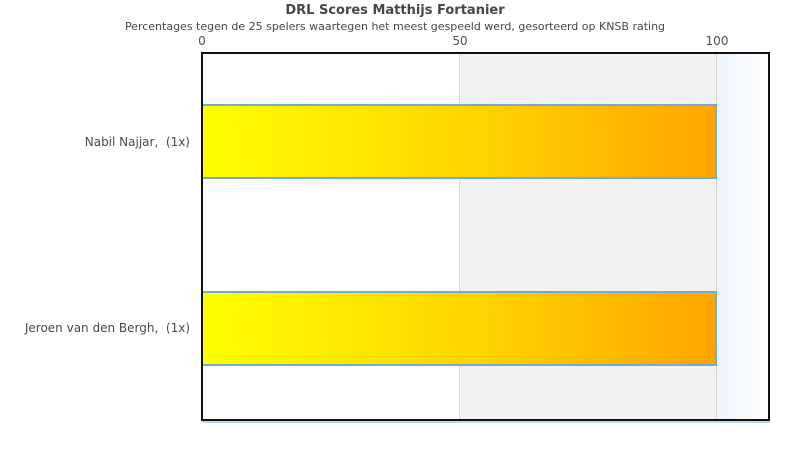  Describe the element at coordinates (717, 41) in the screenshot. I see `x-axis-tick-100: 100` at that location.